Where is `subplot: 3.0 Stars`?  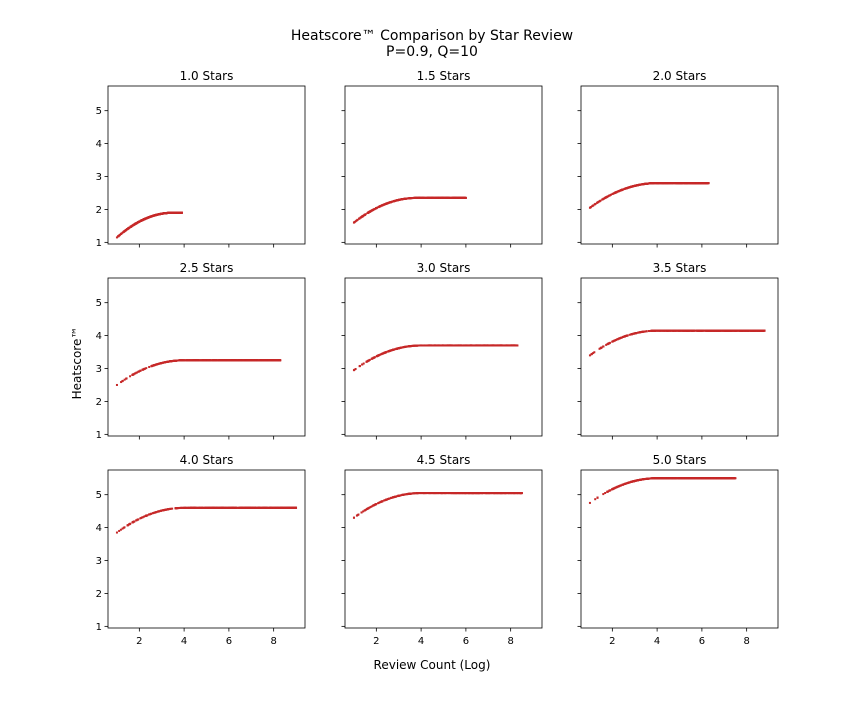
subplot: 3.0 Stars is located at coordinates (442, 350).